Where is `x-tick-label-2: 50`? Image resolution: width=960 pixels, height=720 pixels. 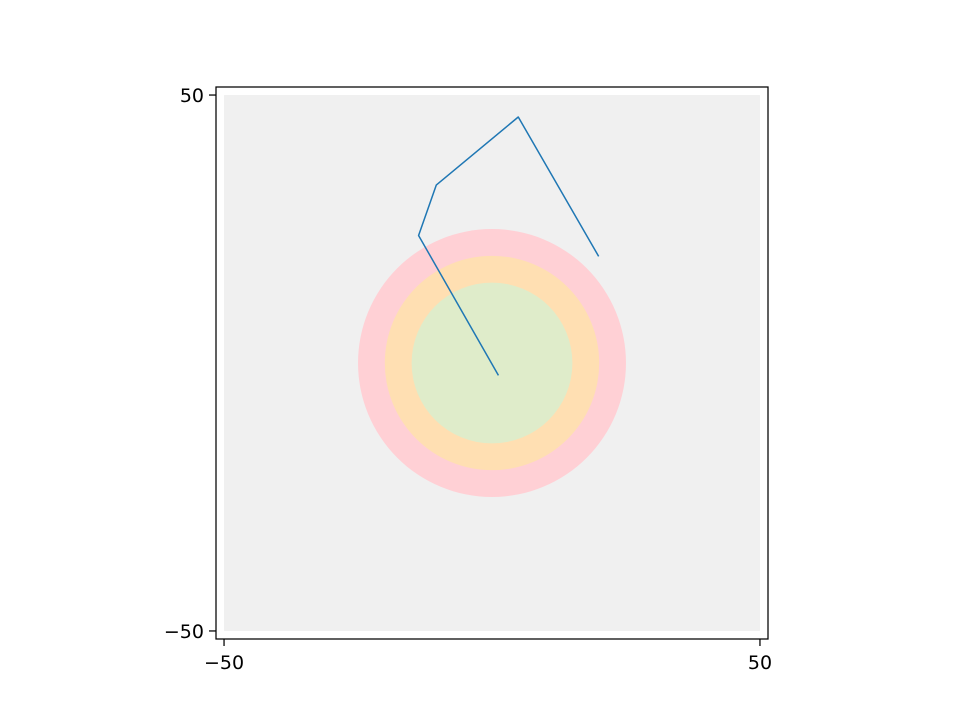 x-tick-label-2: 50 is located at coordinates (760, 663).